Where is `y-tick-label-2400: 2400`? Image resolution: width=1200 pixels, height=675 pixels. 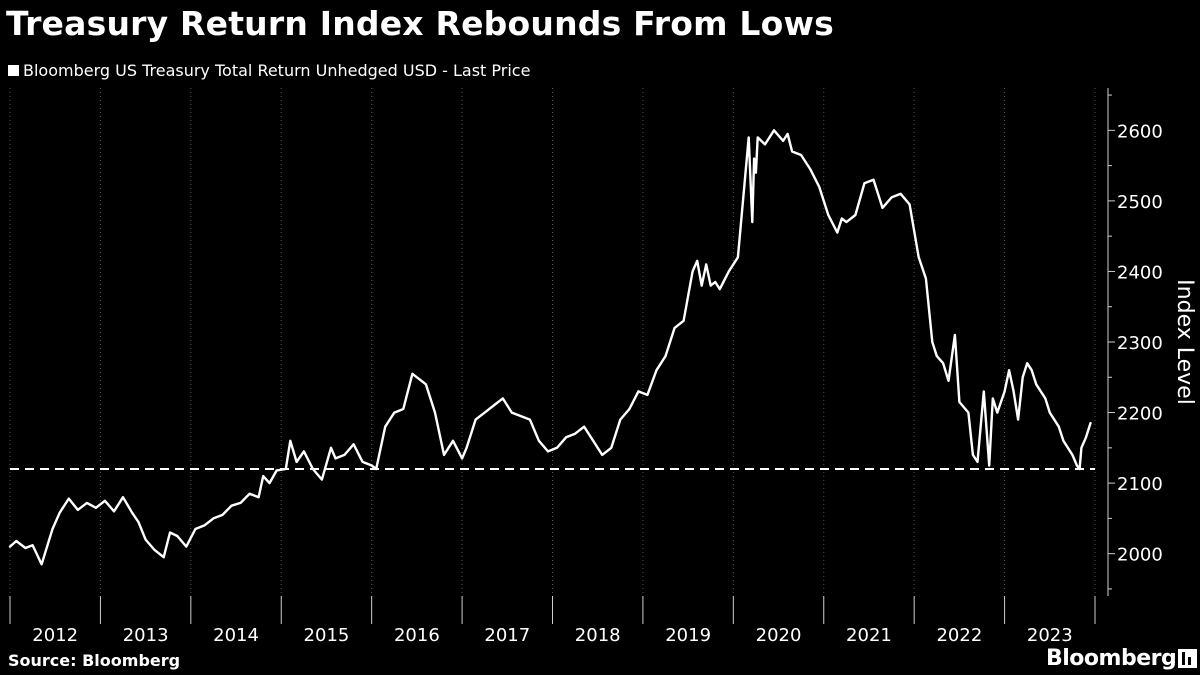 y-tick-label-2400: 2400 is located at coordinates (1140, 272).